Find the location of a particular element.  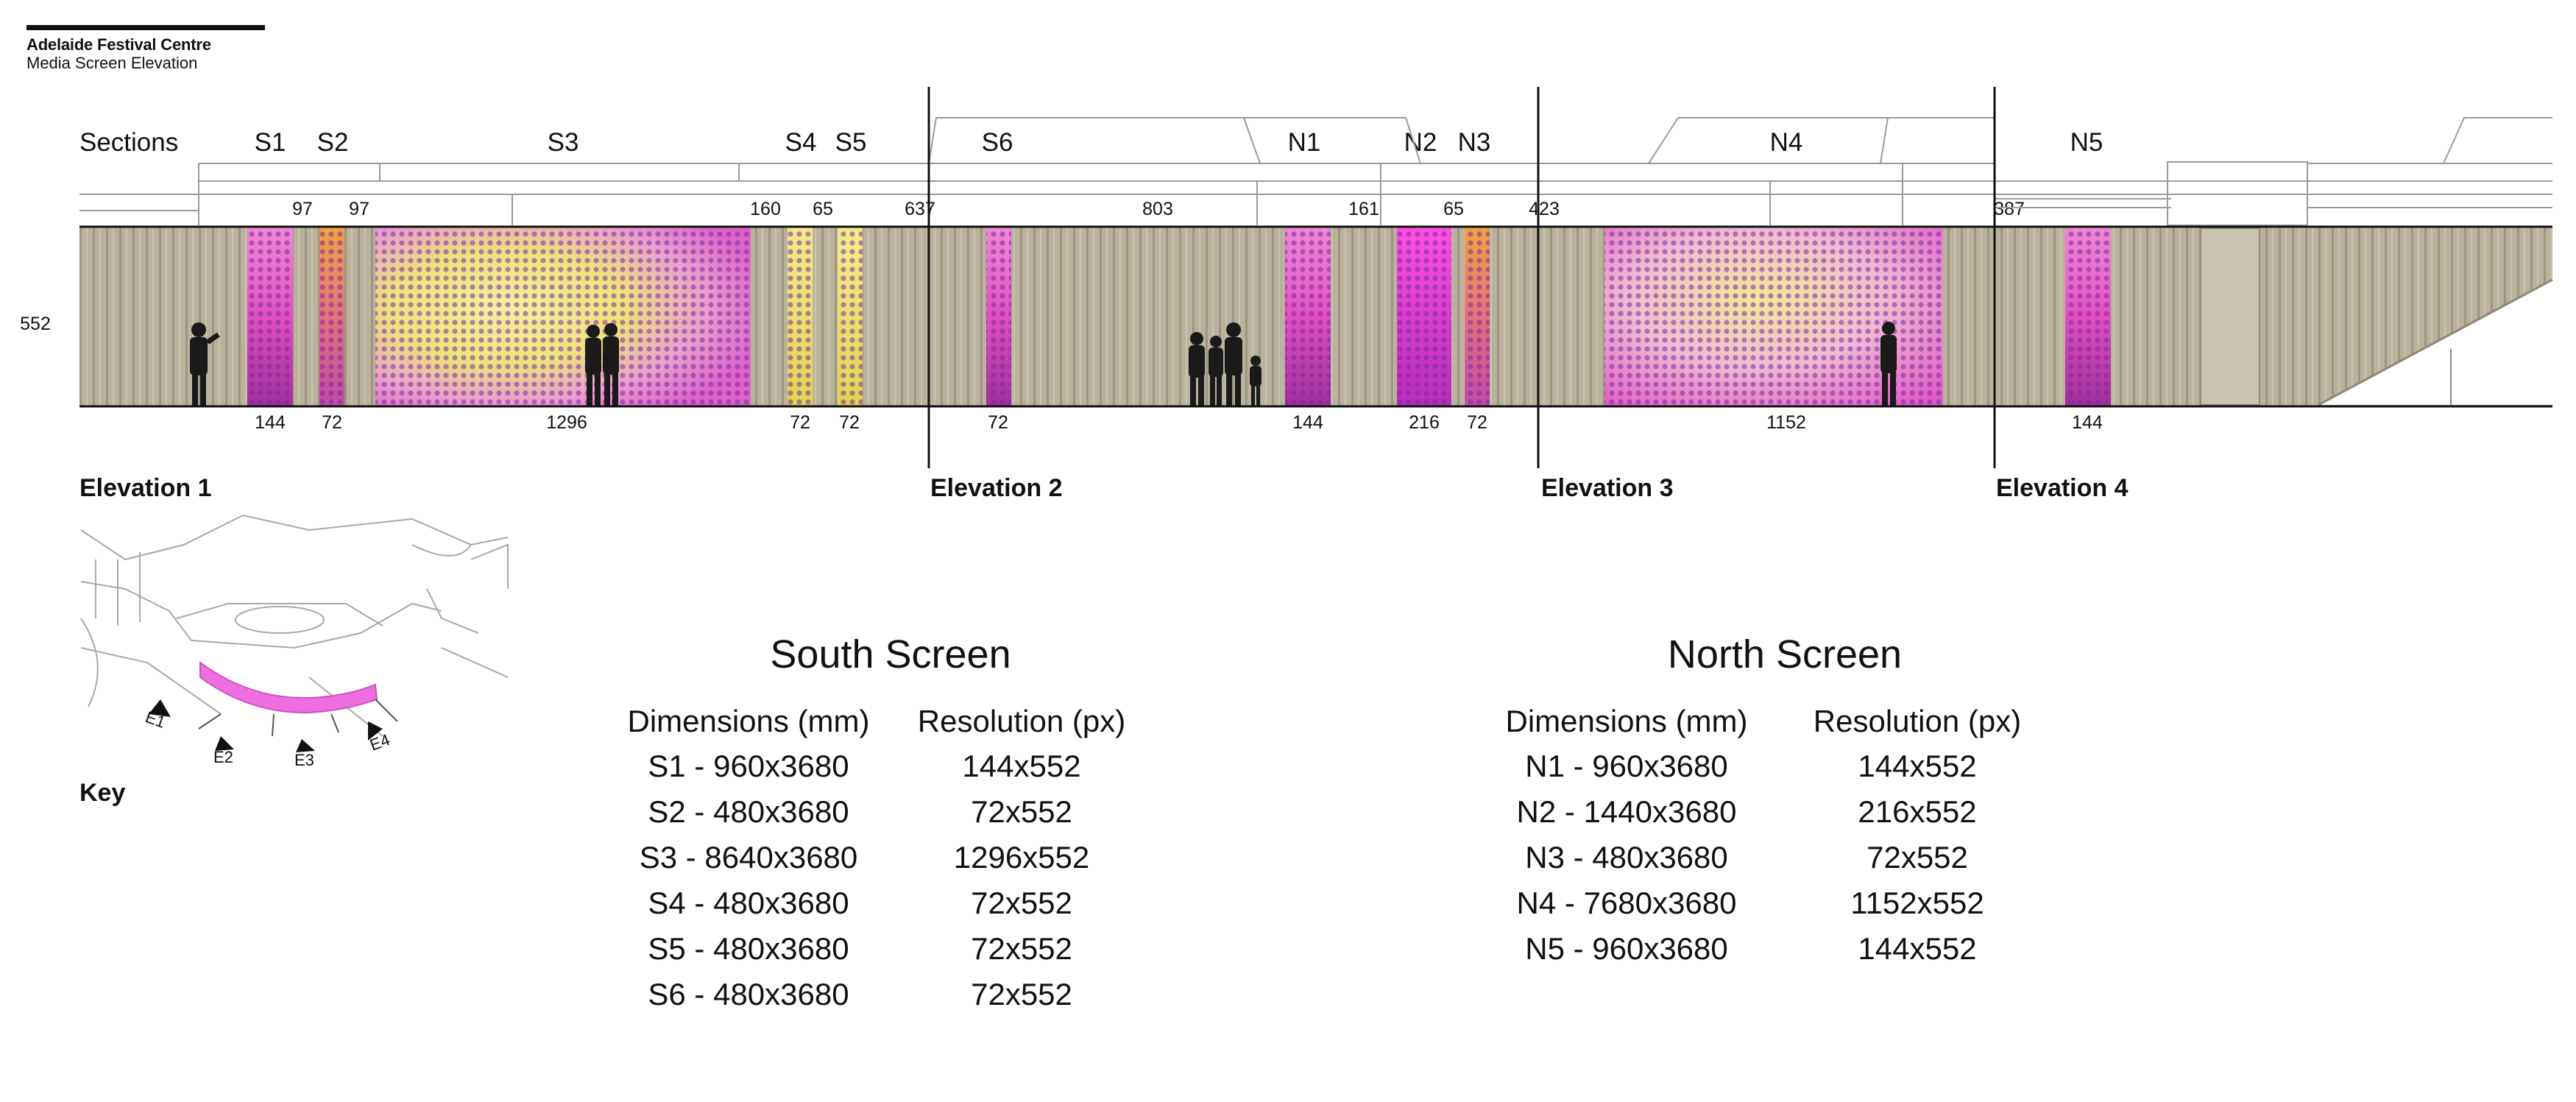

south-col-dimensions: Dimensions (mm) is located at coordinates (748, 721).